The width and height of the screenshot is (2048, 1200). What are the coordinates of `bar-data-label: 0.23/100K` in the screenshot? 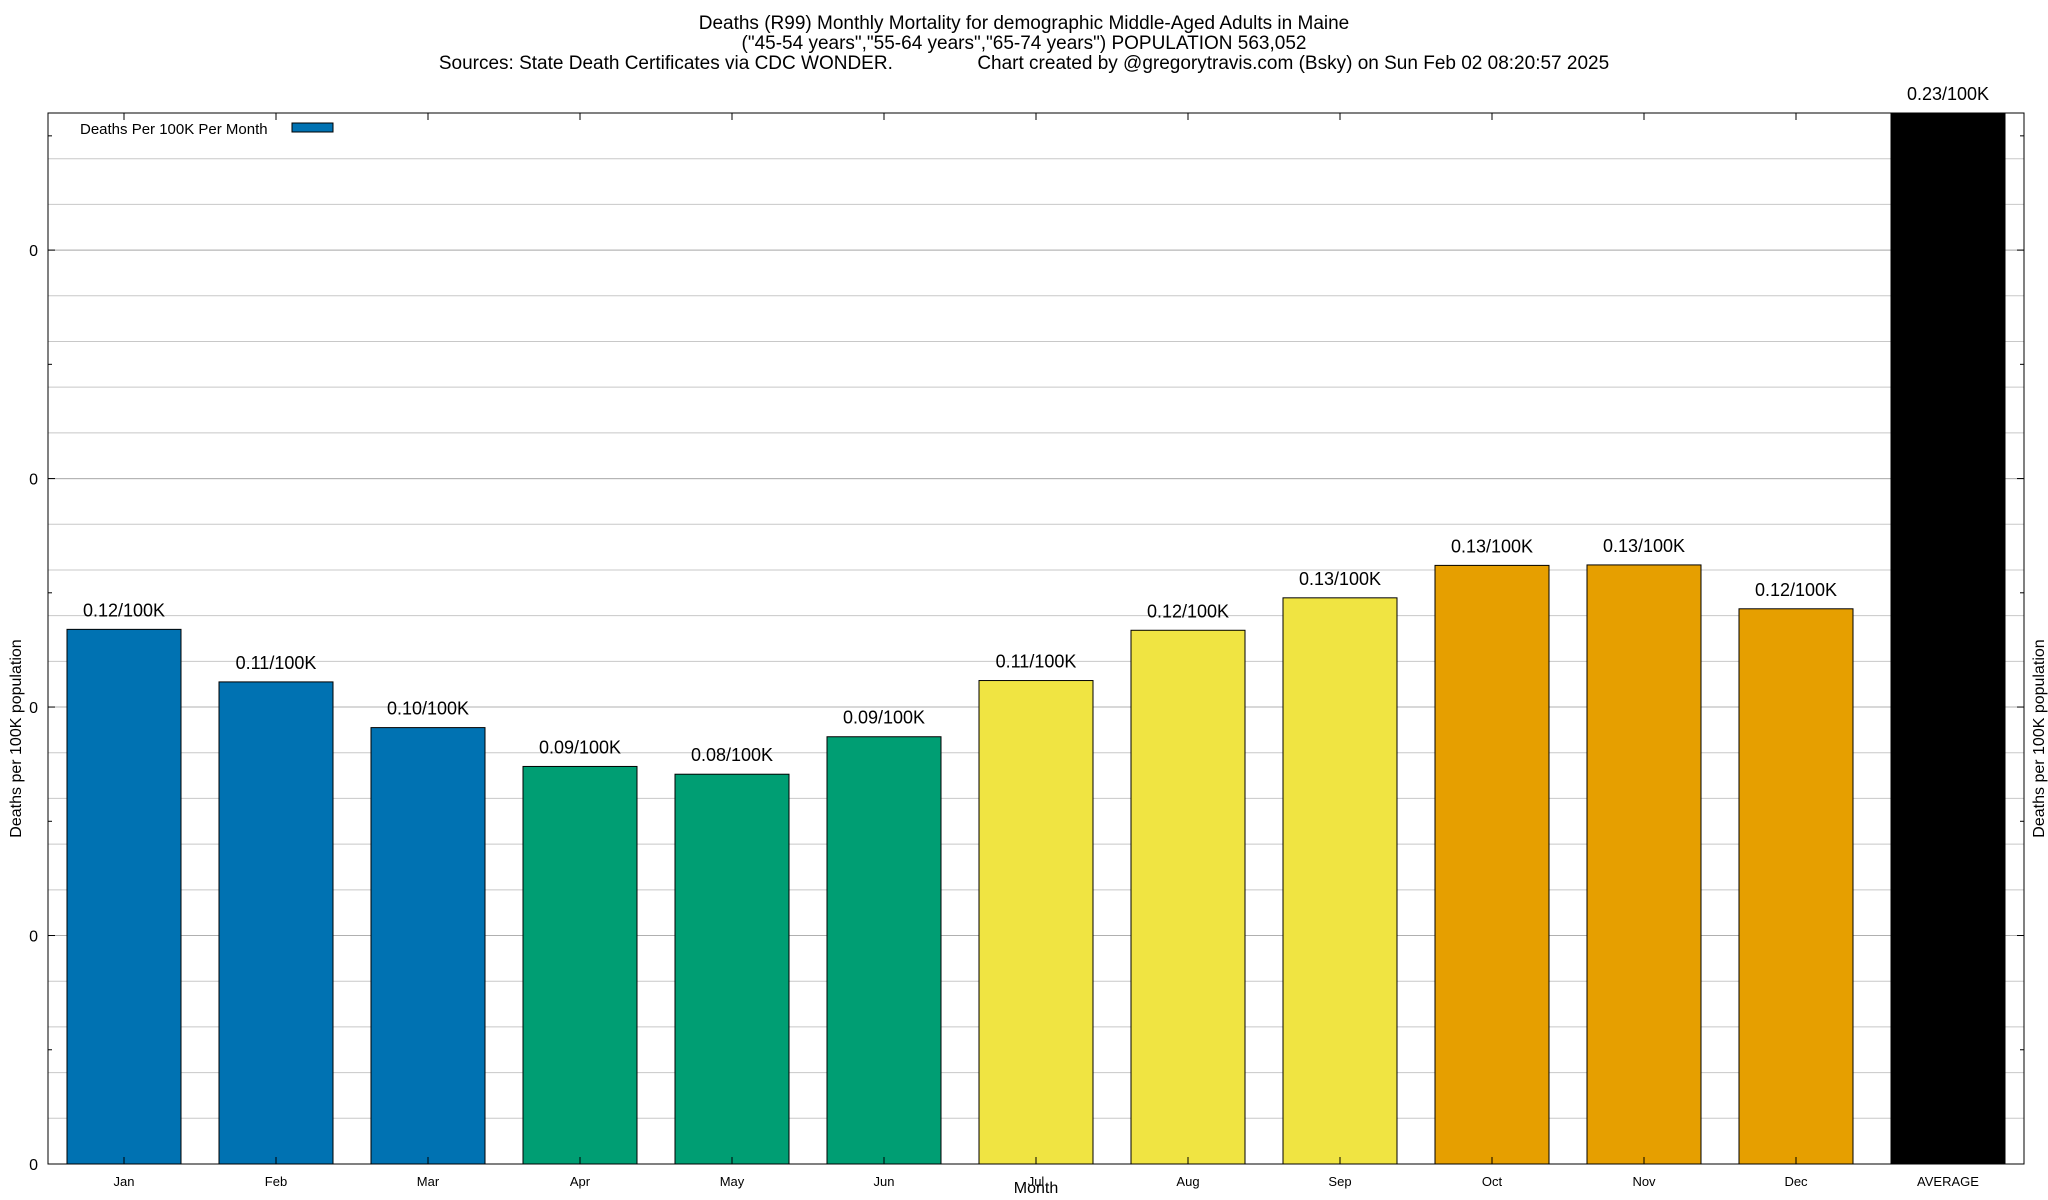 It's located at (1948, 94).